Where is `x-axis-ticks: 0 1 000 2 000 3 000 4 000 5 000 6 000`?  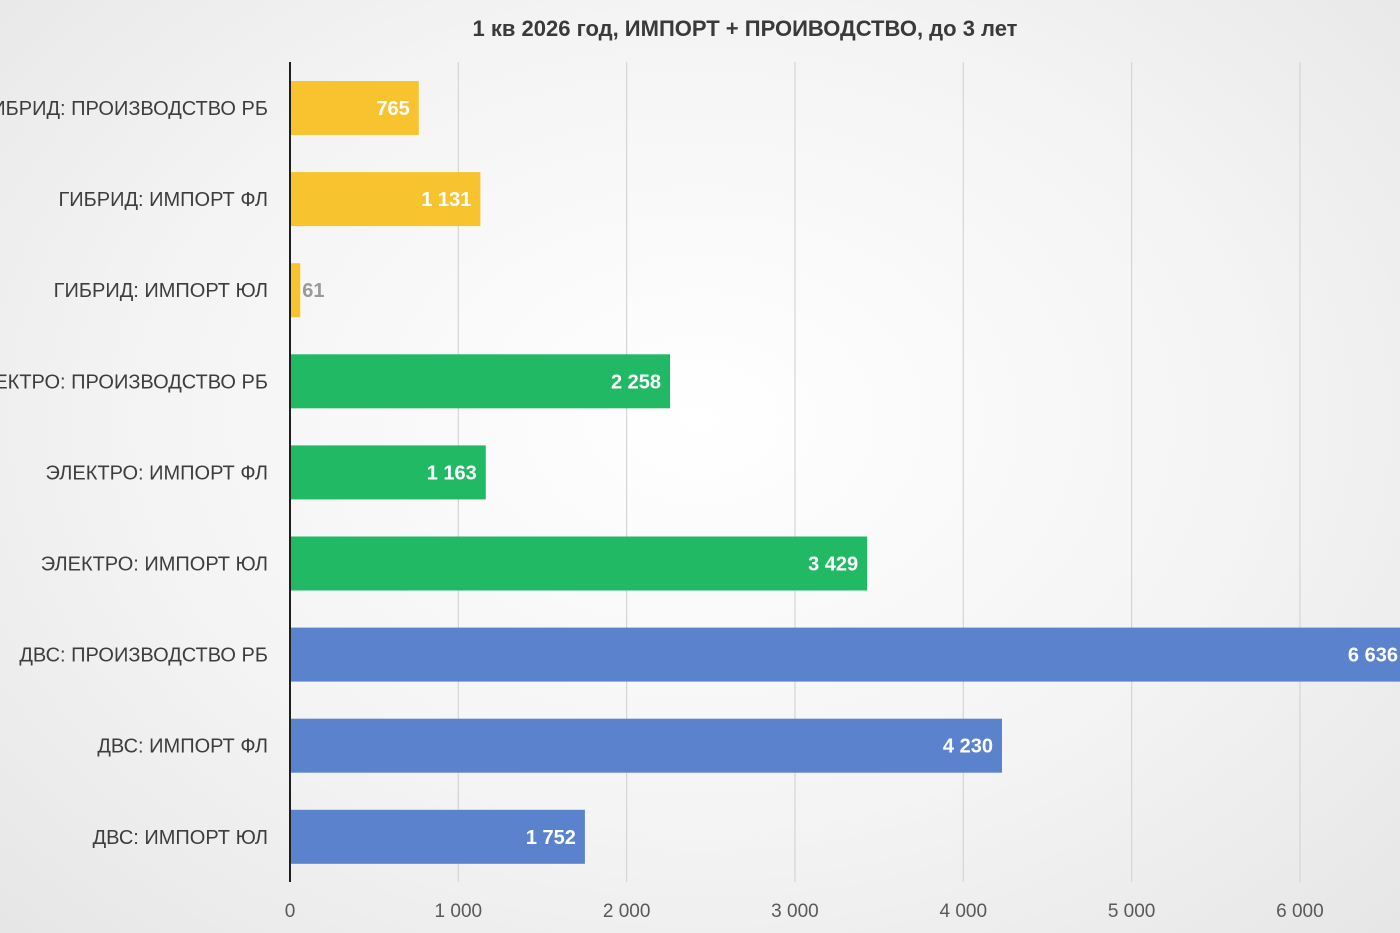 x-axis-ticks: 0 1 000 2 000 3 000 4 000 5 000 6 000 is located at coordinates (804, 911).